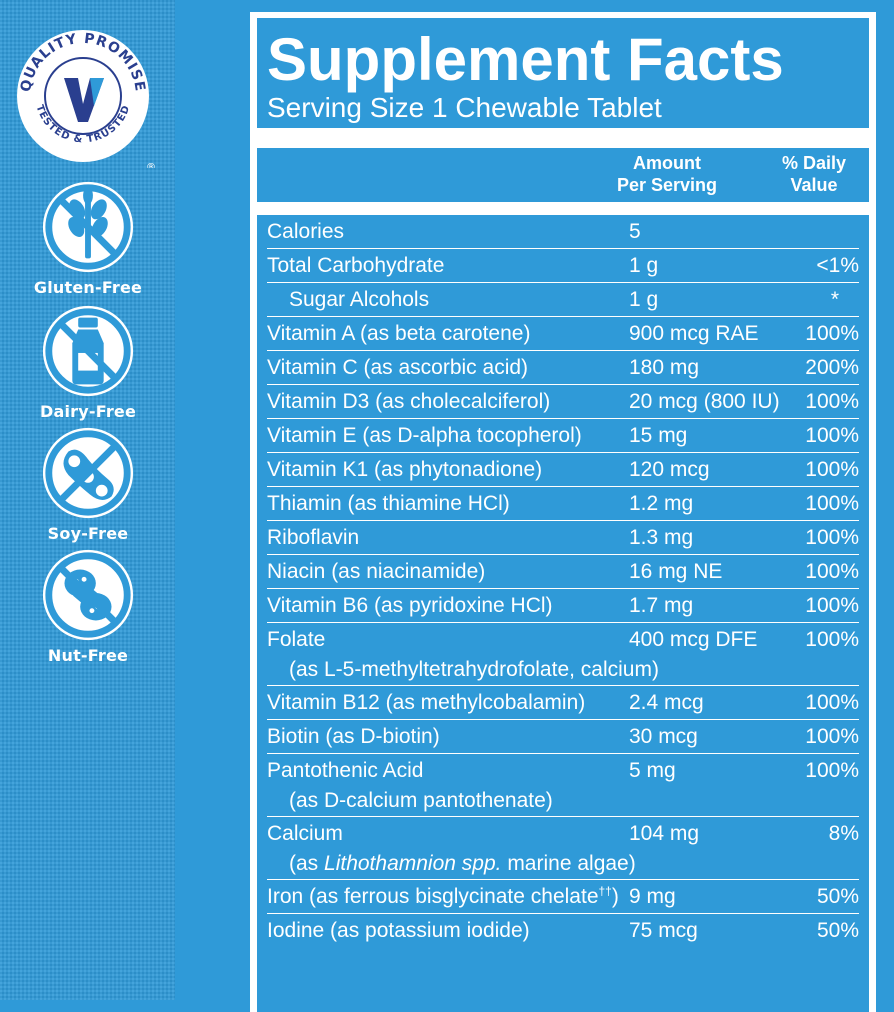 This screenshot has height=1012, width=894. I want to click on nutrient-dv: 8%, so click(843, 833).